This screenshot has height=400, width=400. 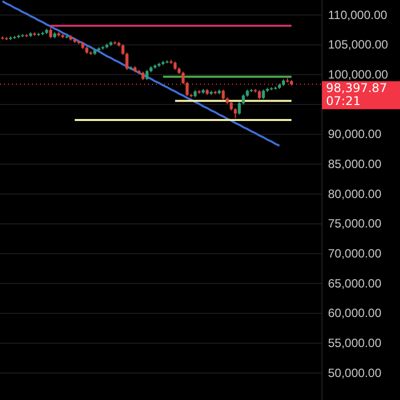 What do you see at coordinates (355, 343) in the screenshot?
I see `y-tick-label: 55,000.00` at bounding box center [355, 343].